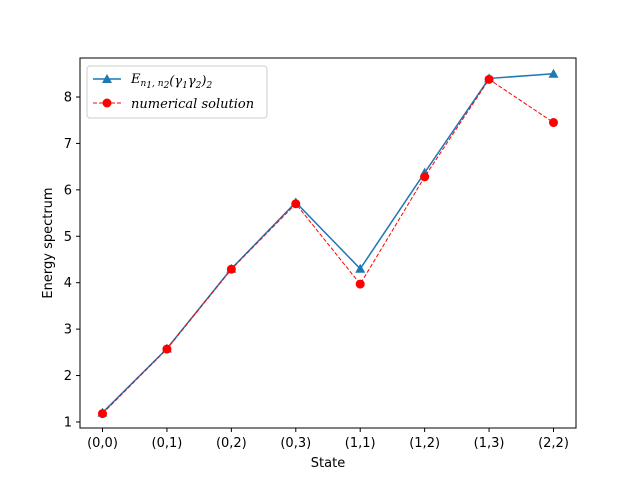 The image size is (640, 480). I want to click on x-axis-label: State, so click(328, 463).